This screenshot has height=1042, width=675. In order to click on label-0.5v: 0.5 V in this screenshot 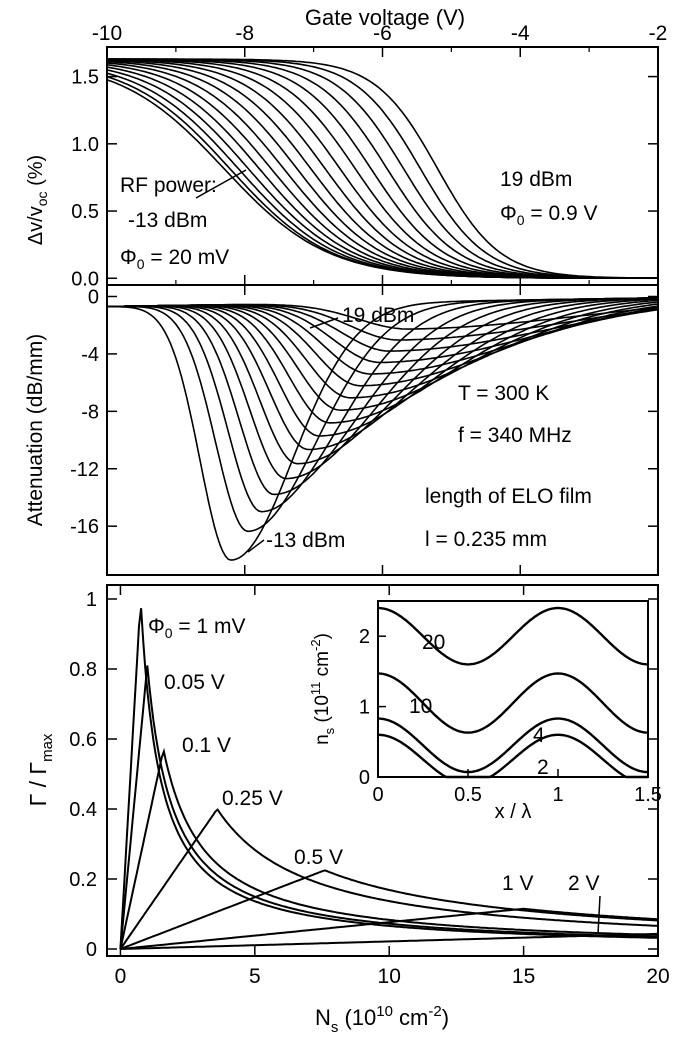, I will do `click(318, 857)`.